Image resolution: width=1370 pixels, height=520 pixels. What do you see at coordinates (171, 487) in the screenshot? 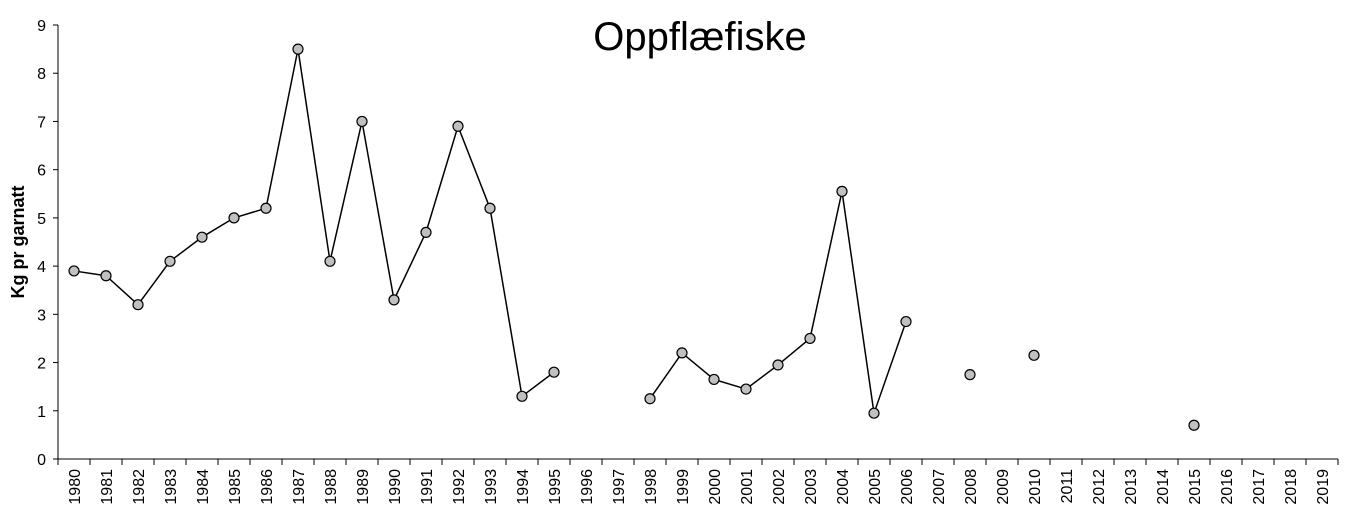
I see `x-tick-label: 1983` at bounding box center [171, 487].